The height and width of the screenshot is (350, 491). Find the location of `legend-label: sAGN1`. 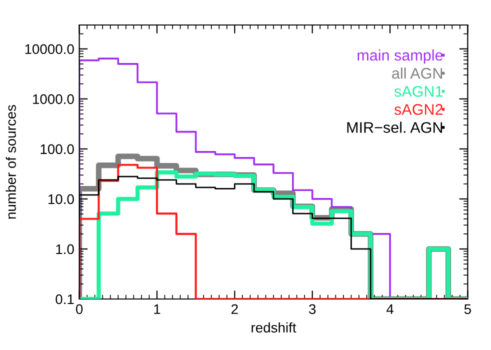

legend-label: sAGN1 is located at coordinates (418, 91).